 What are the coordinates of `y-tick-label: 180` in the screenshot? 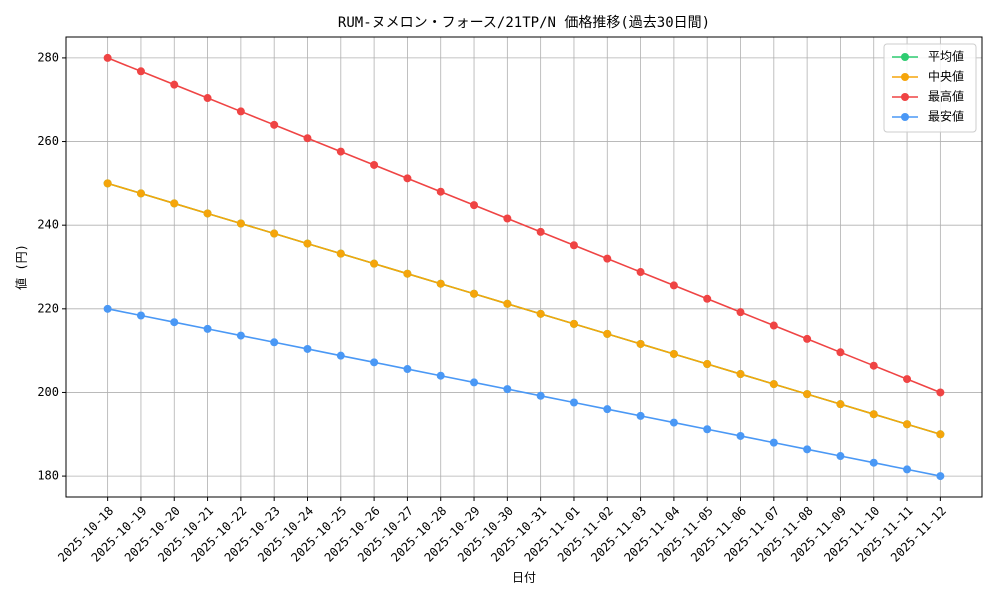 It's located at (48, 476).